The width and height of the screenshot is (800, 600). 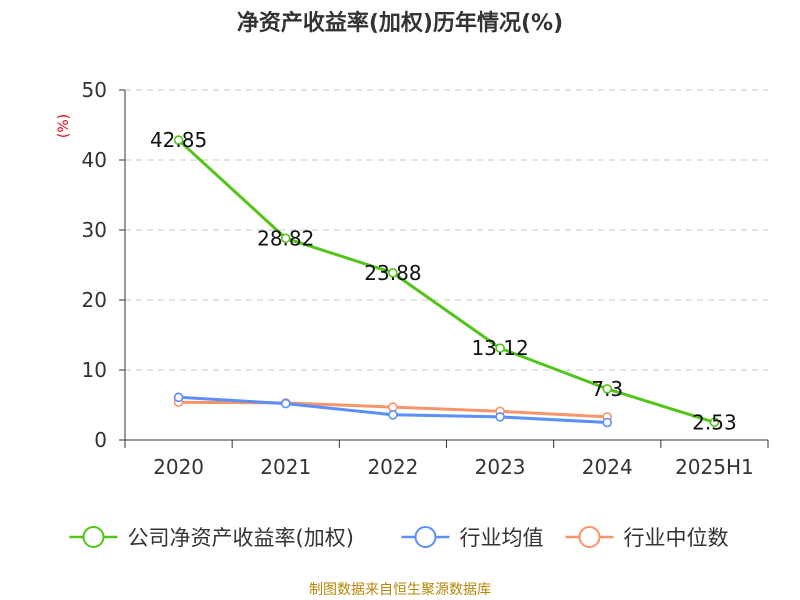 I want to click on data-label: 2.53, so click(x=714, y=422).